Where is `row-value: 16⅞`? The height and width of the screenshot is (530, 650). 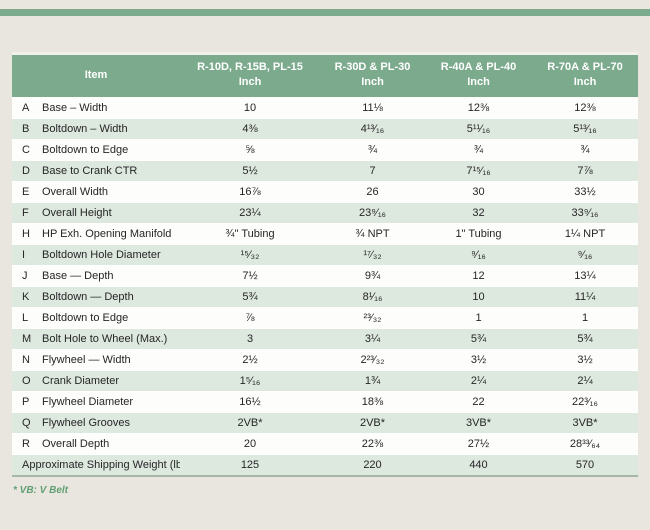 row-value: 16⅞ is located at coordinates (250, 191).